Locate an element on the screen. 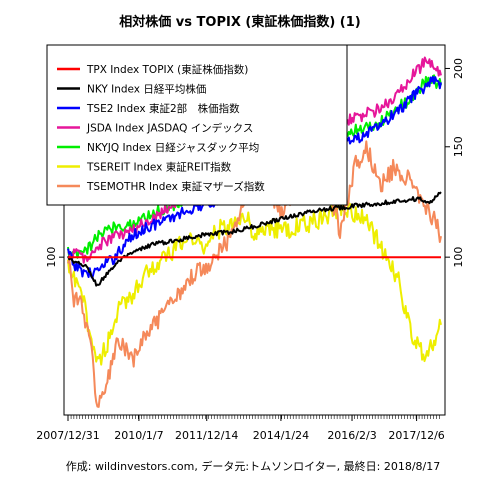  y-tick-label-right: 100 is located at coordinates (458, 257).